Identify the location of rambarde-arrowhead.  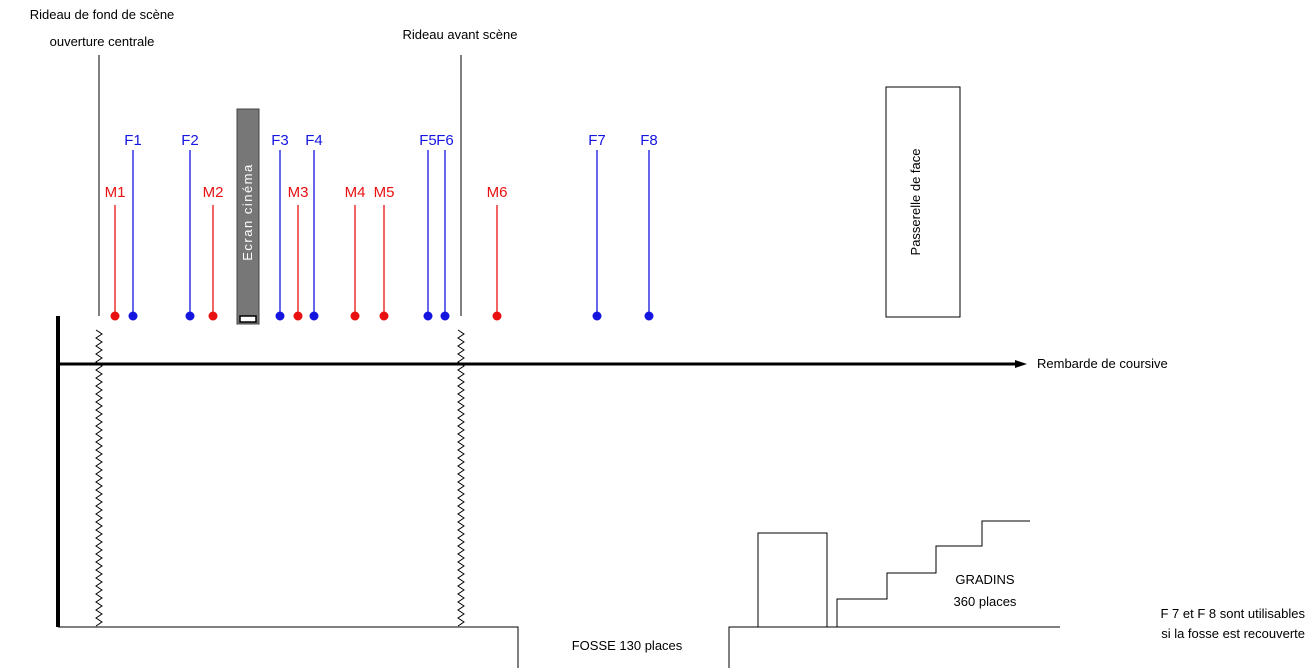
(1021, 364).